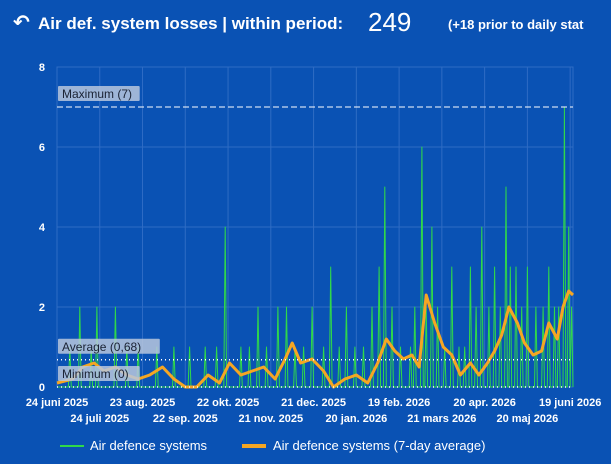  Describe the element at coordinates (516, 24) in the screenshot. I see `prior-note: (+18 prior to daily stat` at that location.